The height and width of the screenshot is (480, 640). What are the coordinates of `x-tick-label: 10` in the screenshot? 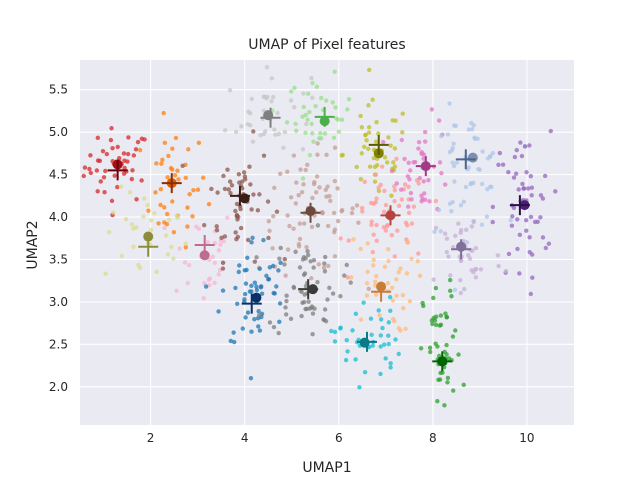 It's located at (526, 438).